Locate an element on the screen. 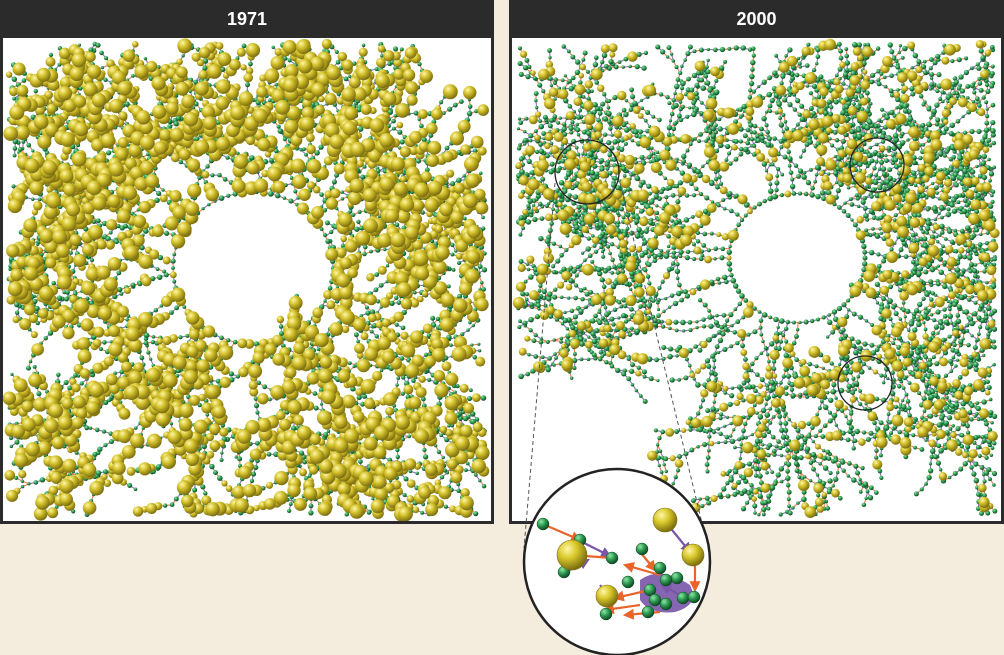  panel-title-1971: 1971 is located at coordinates (247, 19).